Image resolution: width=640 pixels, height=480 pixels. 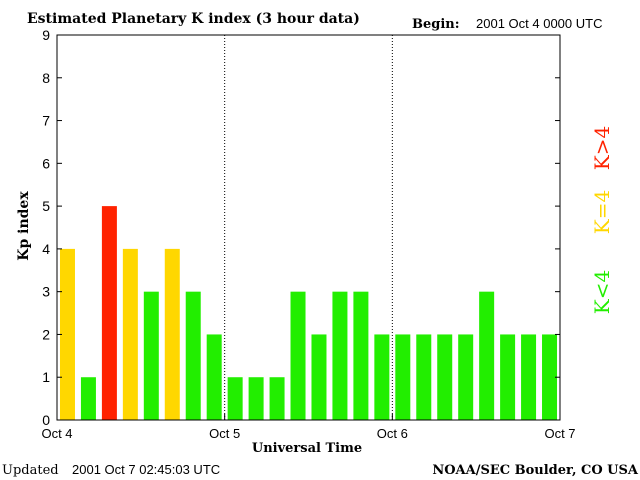 I want to click on y-tick-label: 5, so click(x=46, y=206).